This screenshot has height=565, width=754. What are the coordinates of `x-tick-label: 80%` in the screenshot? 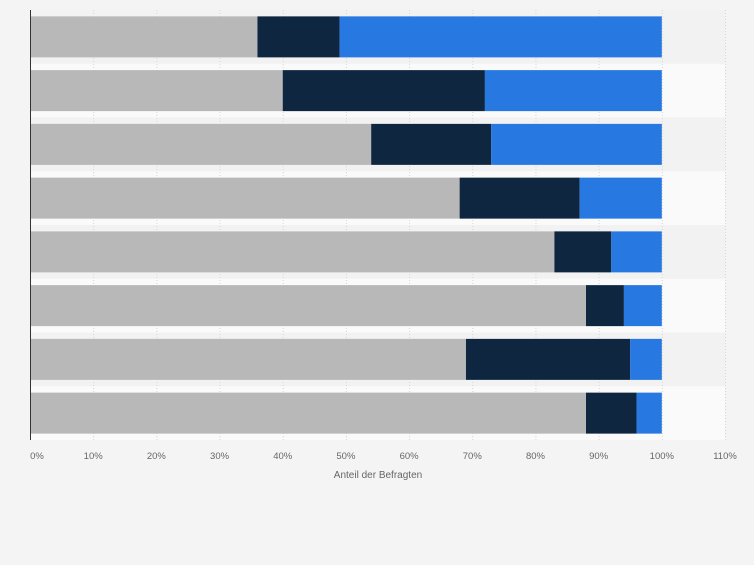 It's located at (536, 456).